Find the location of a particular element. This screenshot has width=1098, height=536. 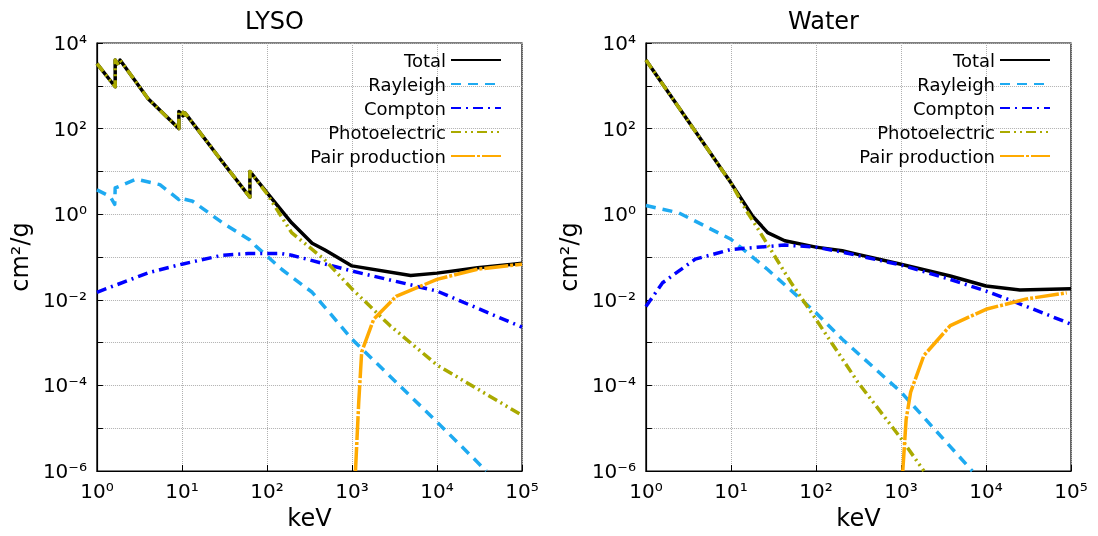

chart-title: Water is located at coordinates (824, 21).